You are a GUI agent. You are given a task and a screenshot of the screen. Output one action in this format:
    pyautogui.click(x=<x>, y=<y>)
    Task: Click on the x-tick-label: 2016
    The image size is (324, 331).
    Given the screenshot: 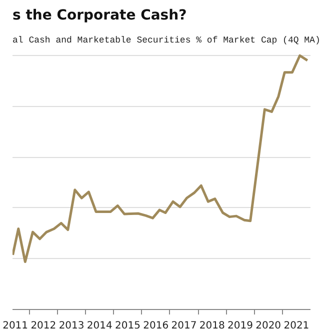 What is the action you would take?
    pyautogui.click(x=156, y=325)
    